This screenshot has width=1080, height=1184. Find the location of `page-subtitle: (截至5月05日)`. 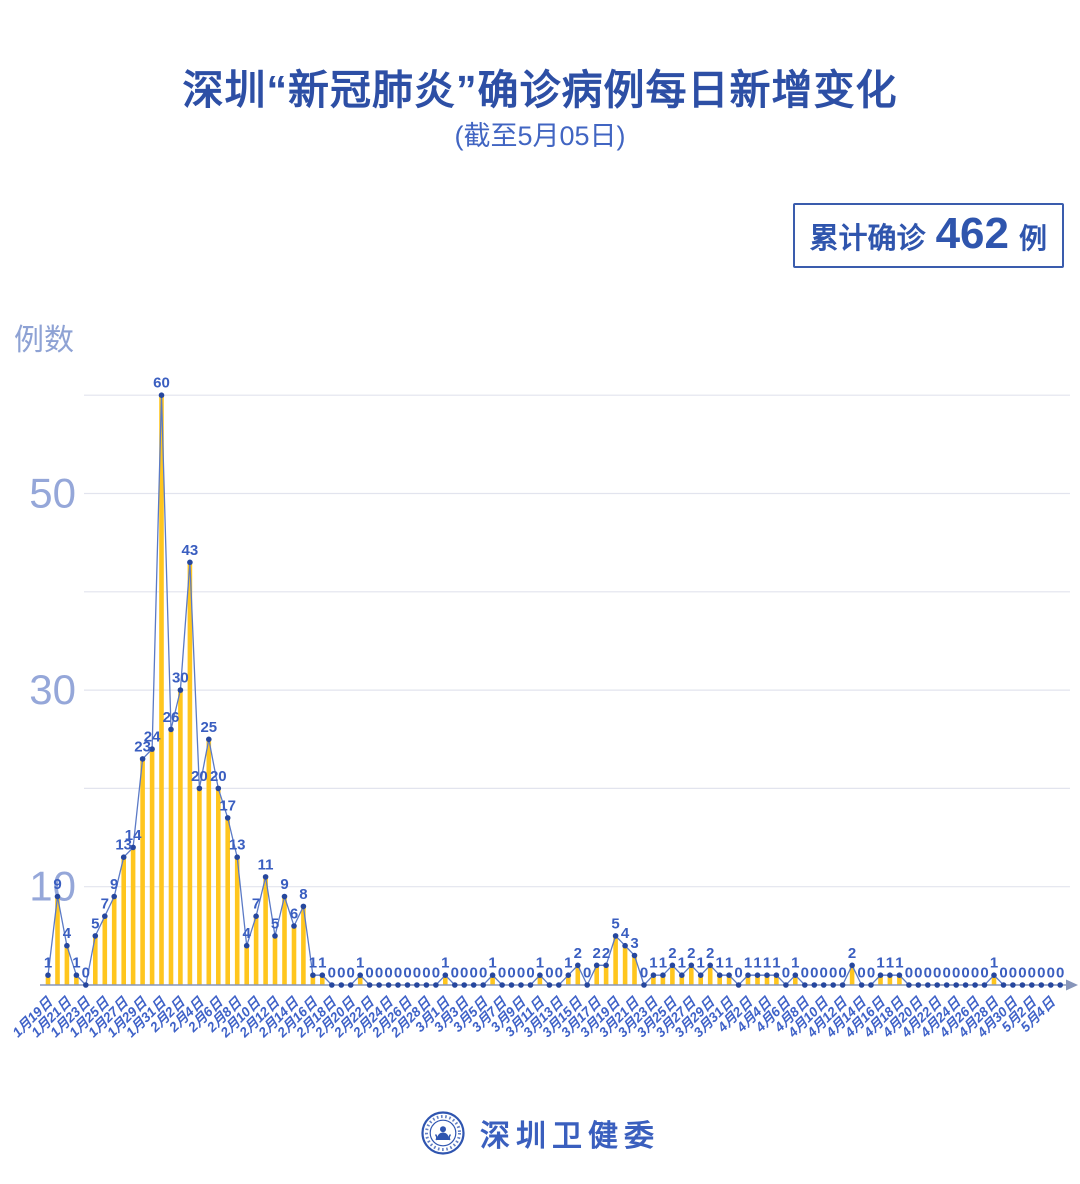

page-subtitle: (截至5月05日) is located at coordinates (540, 136).